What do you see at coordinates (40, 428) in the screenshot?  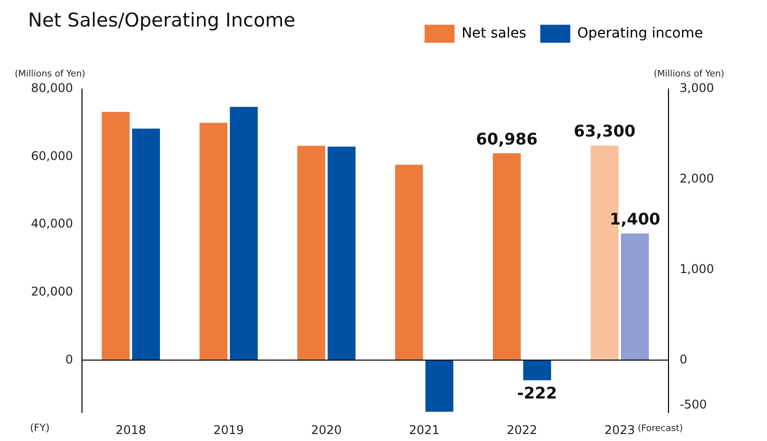 I see `x-axis-title: (FY)` at bounding box center [40, 428].